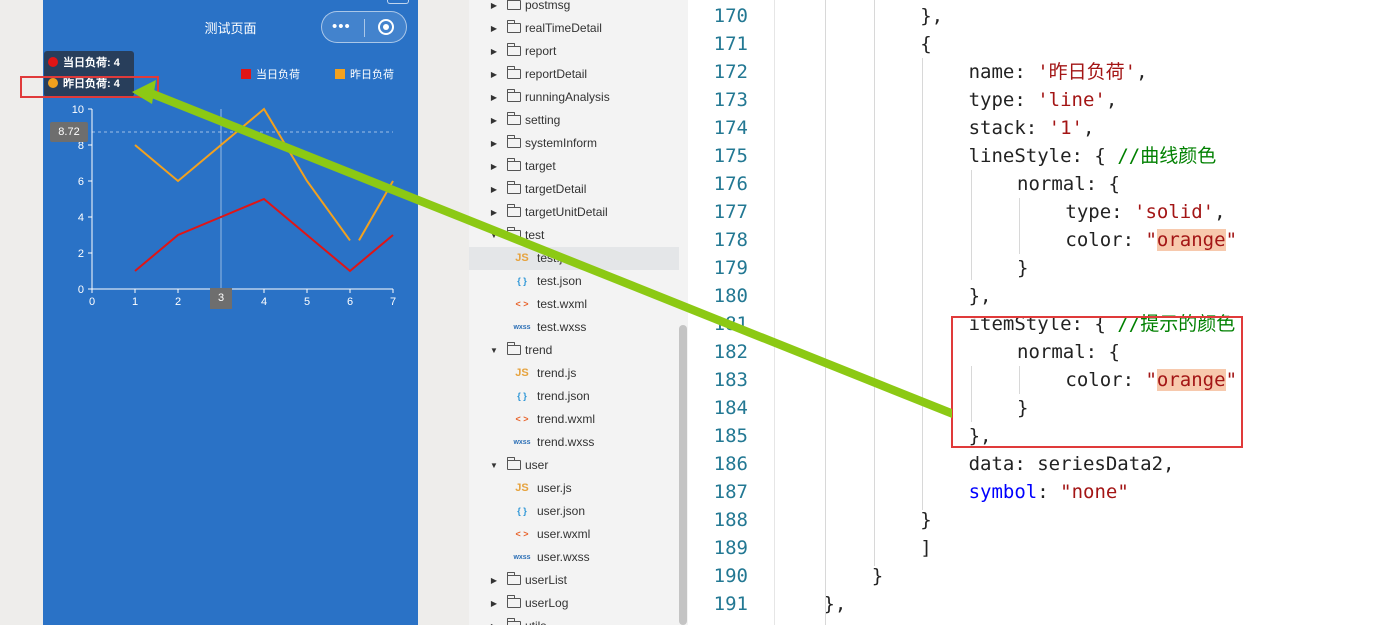  What do you see at coordinates (1043, 100) in the screenshot?
I see `code-line: type: 'line',` at bounding box center [1043, 100].